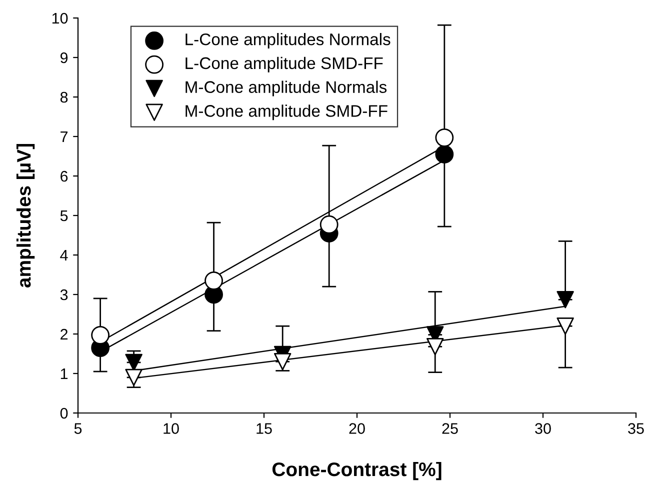 The height and width of the screenshot is (482, 651). What do you see at coordinates (284, 64) in the screenshot?
I see `legend-label: L-Cone amplitude SMD-FF` at bounding box center [284, 64].